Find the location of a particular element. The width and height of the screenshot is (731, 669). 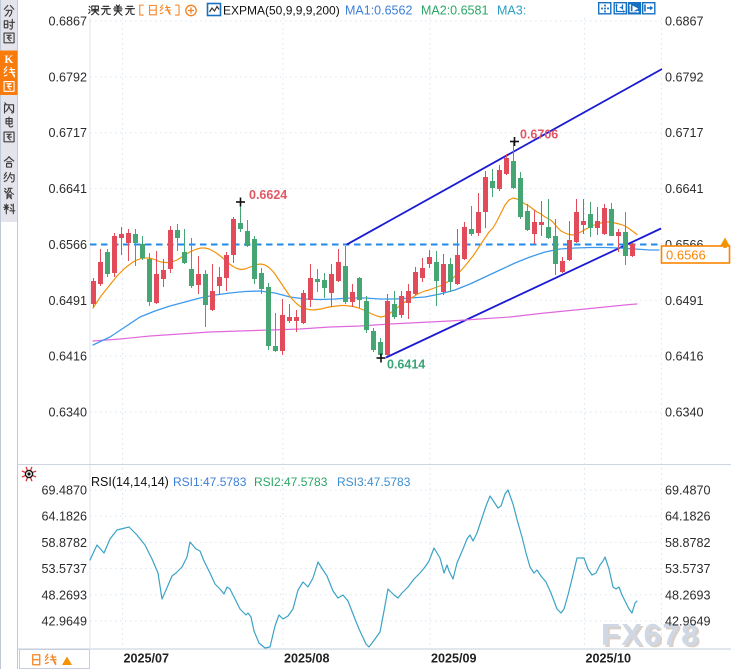

svg-text: 0.6624 is located at coordinates (268, 195).